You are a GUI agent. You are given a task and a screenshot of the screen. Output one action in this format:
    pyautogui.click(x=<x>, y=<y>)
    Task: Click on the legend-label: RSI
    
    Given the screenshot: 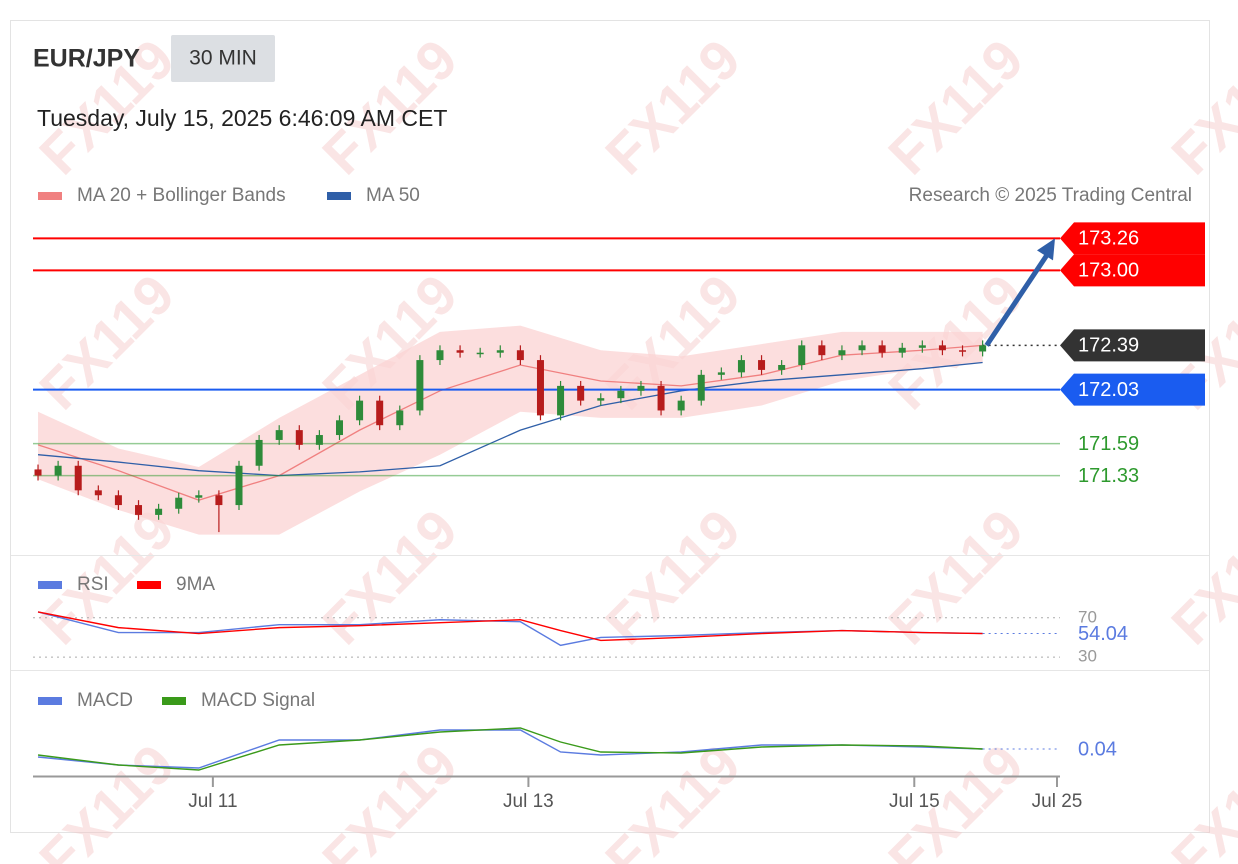 What is the action you would take?
    pyautogui.click(x=93, y=584)
    